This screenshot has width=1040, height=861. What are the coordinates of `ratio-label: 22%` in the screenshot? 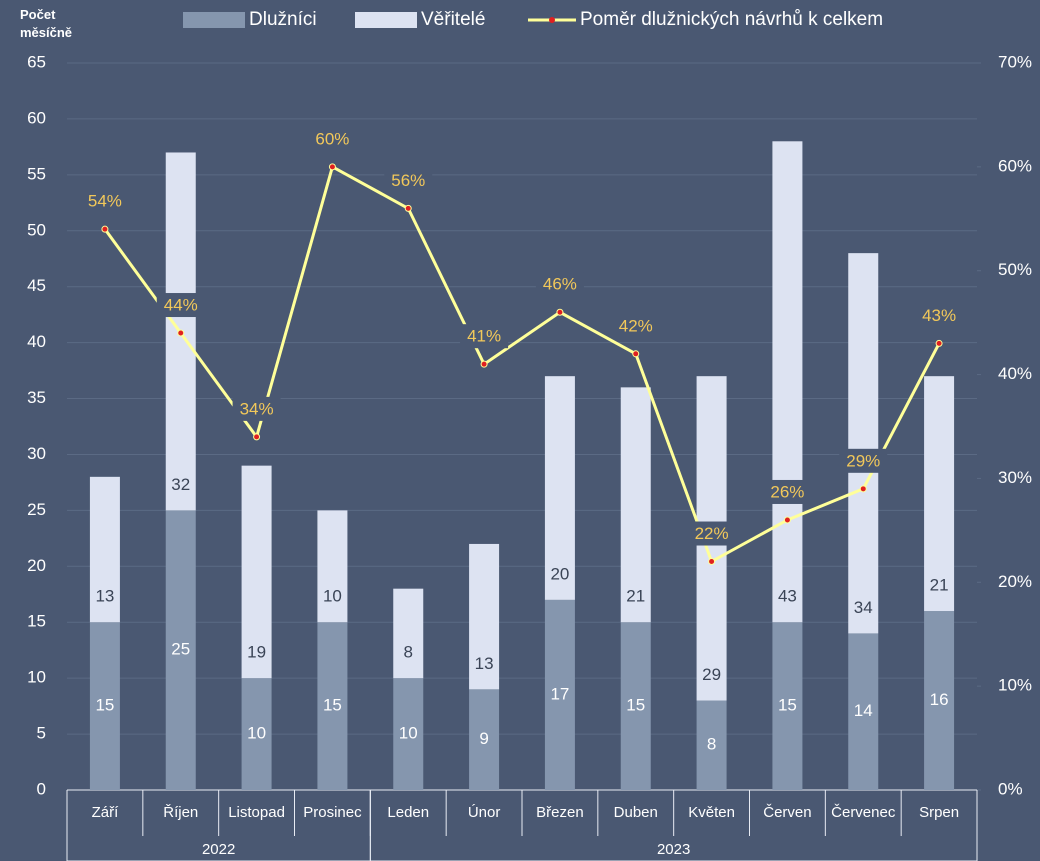 It's located at (712, 533).